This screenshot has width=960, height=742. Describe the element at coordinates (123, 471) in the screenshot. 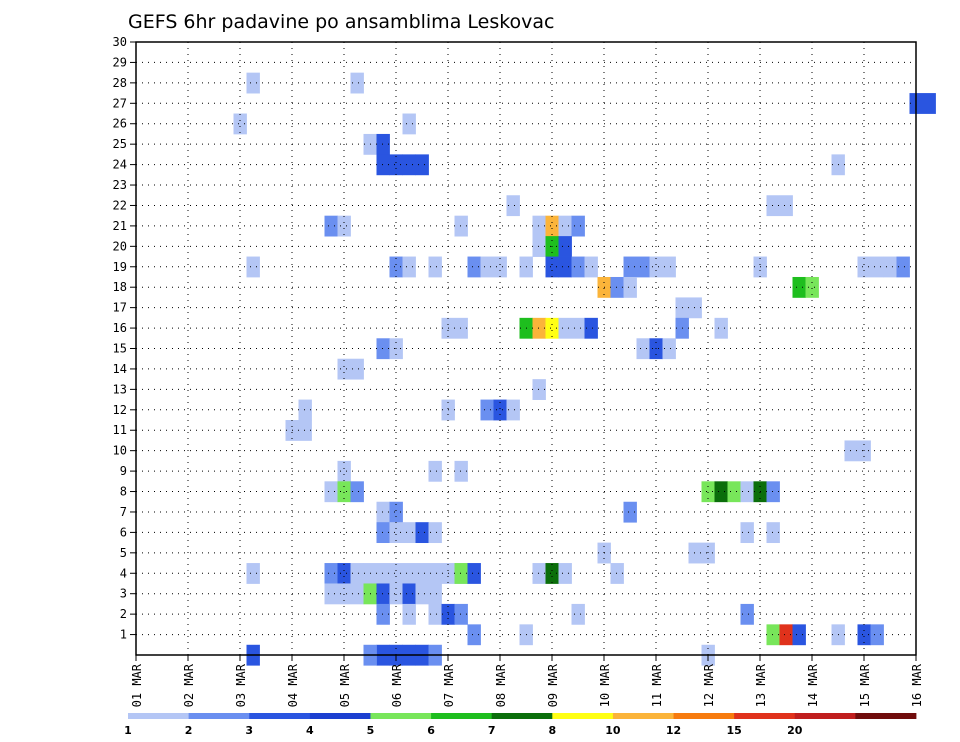

I see `y-tick-label: 9` at that location.